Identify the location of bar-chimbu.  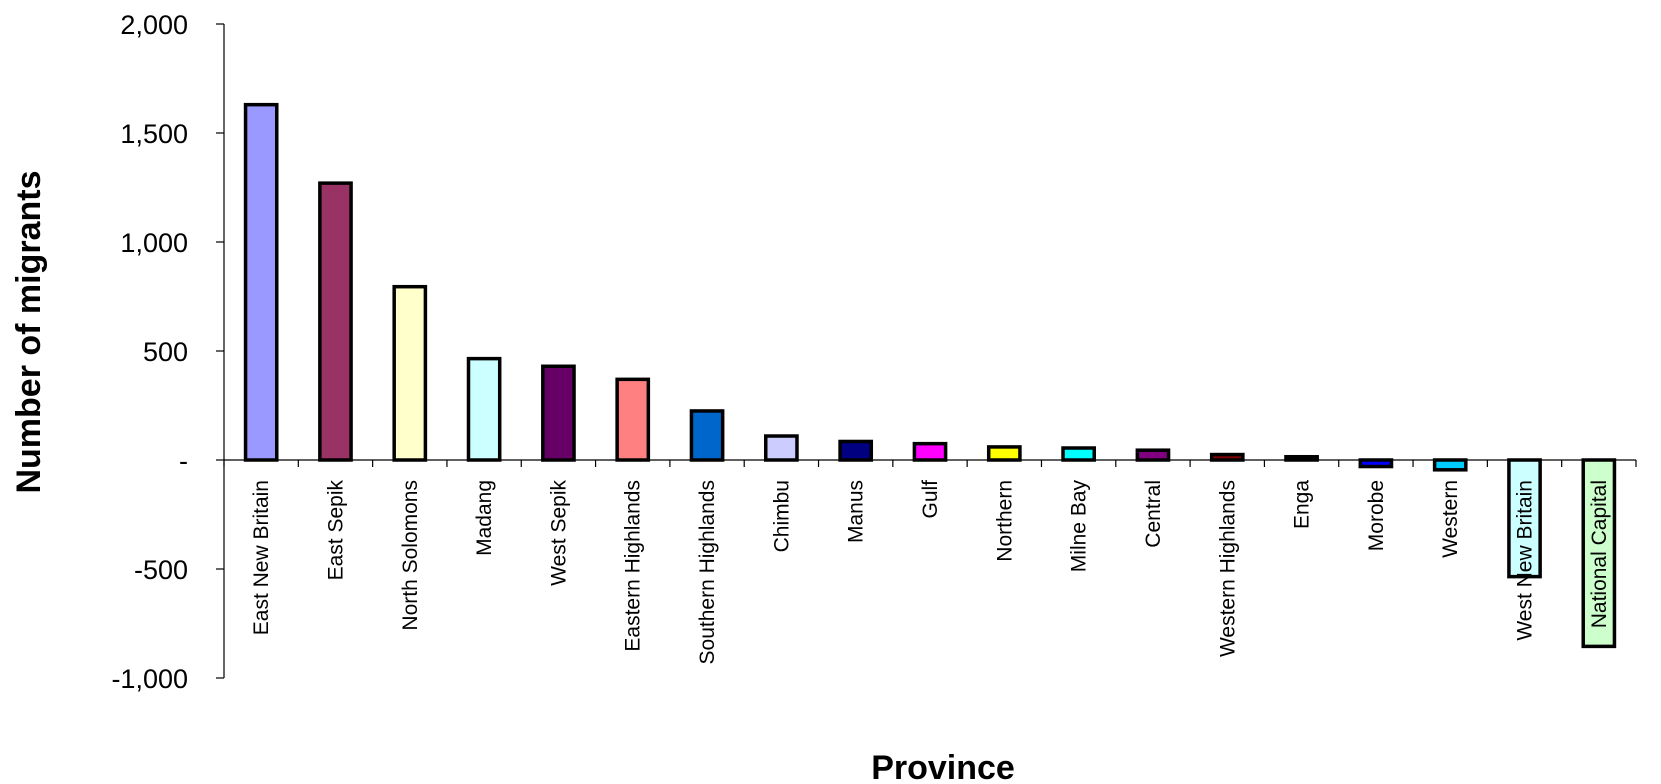
(781, 448).